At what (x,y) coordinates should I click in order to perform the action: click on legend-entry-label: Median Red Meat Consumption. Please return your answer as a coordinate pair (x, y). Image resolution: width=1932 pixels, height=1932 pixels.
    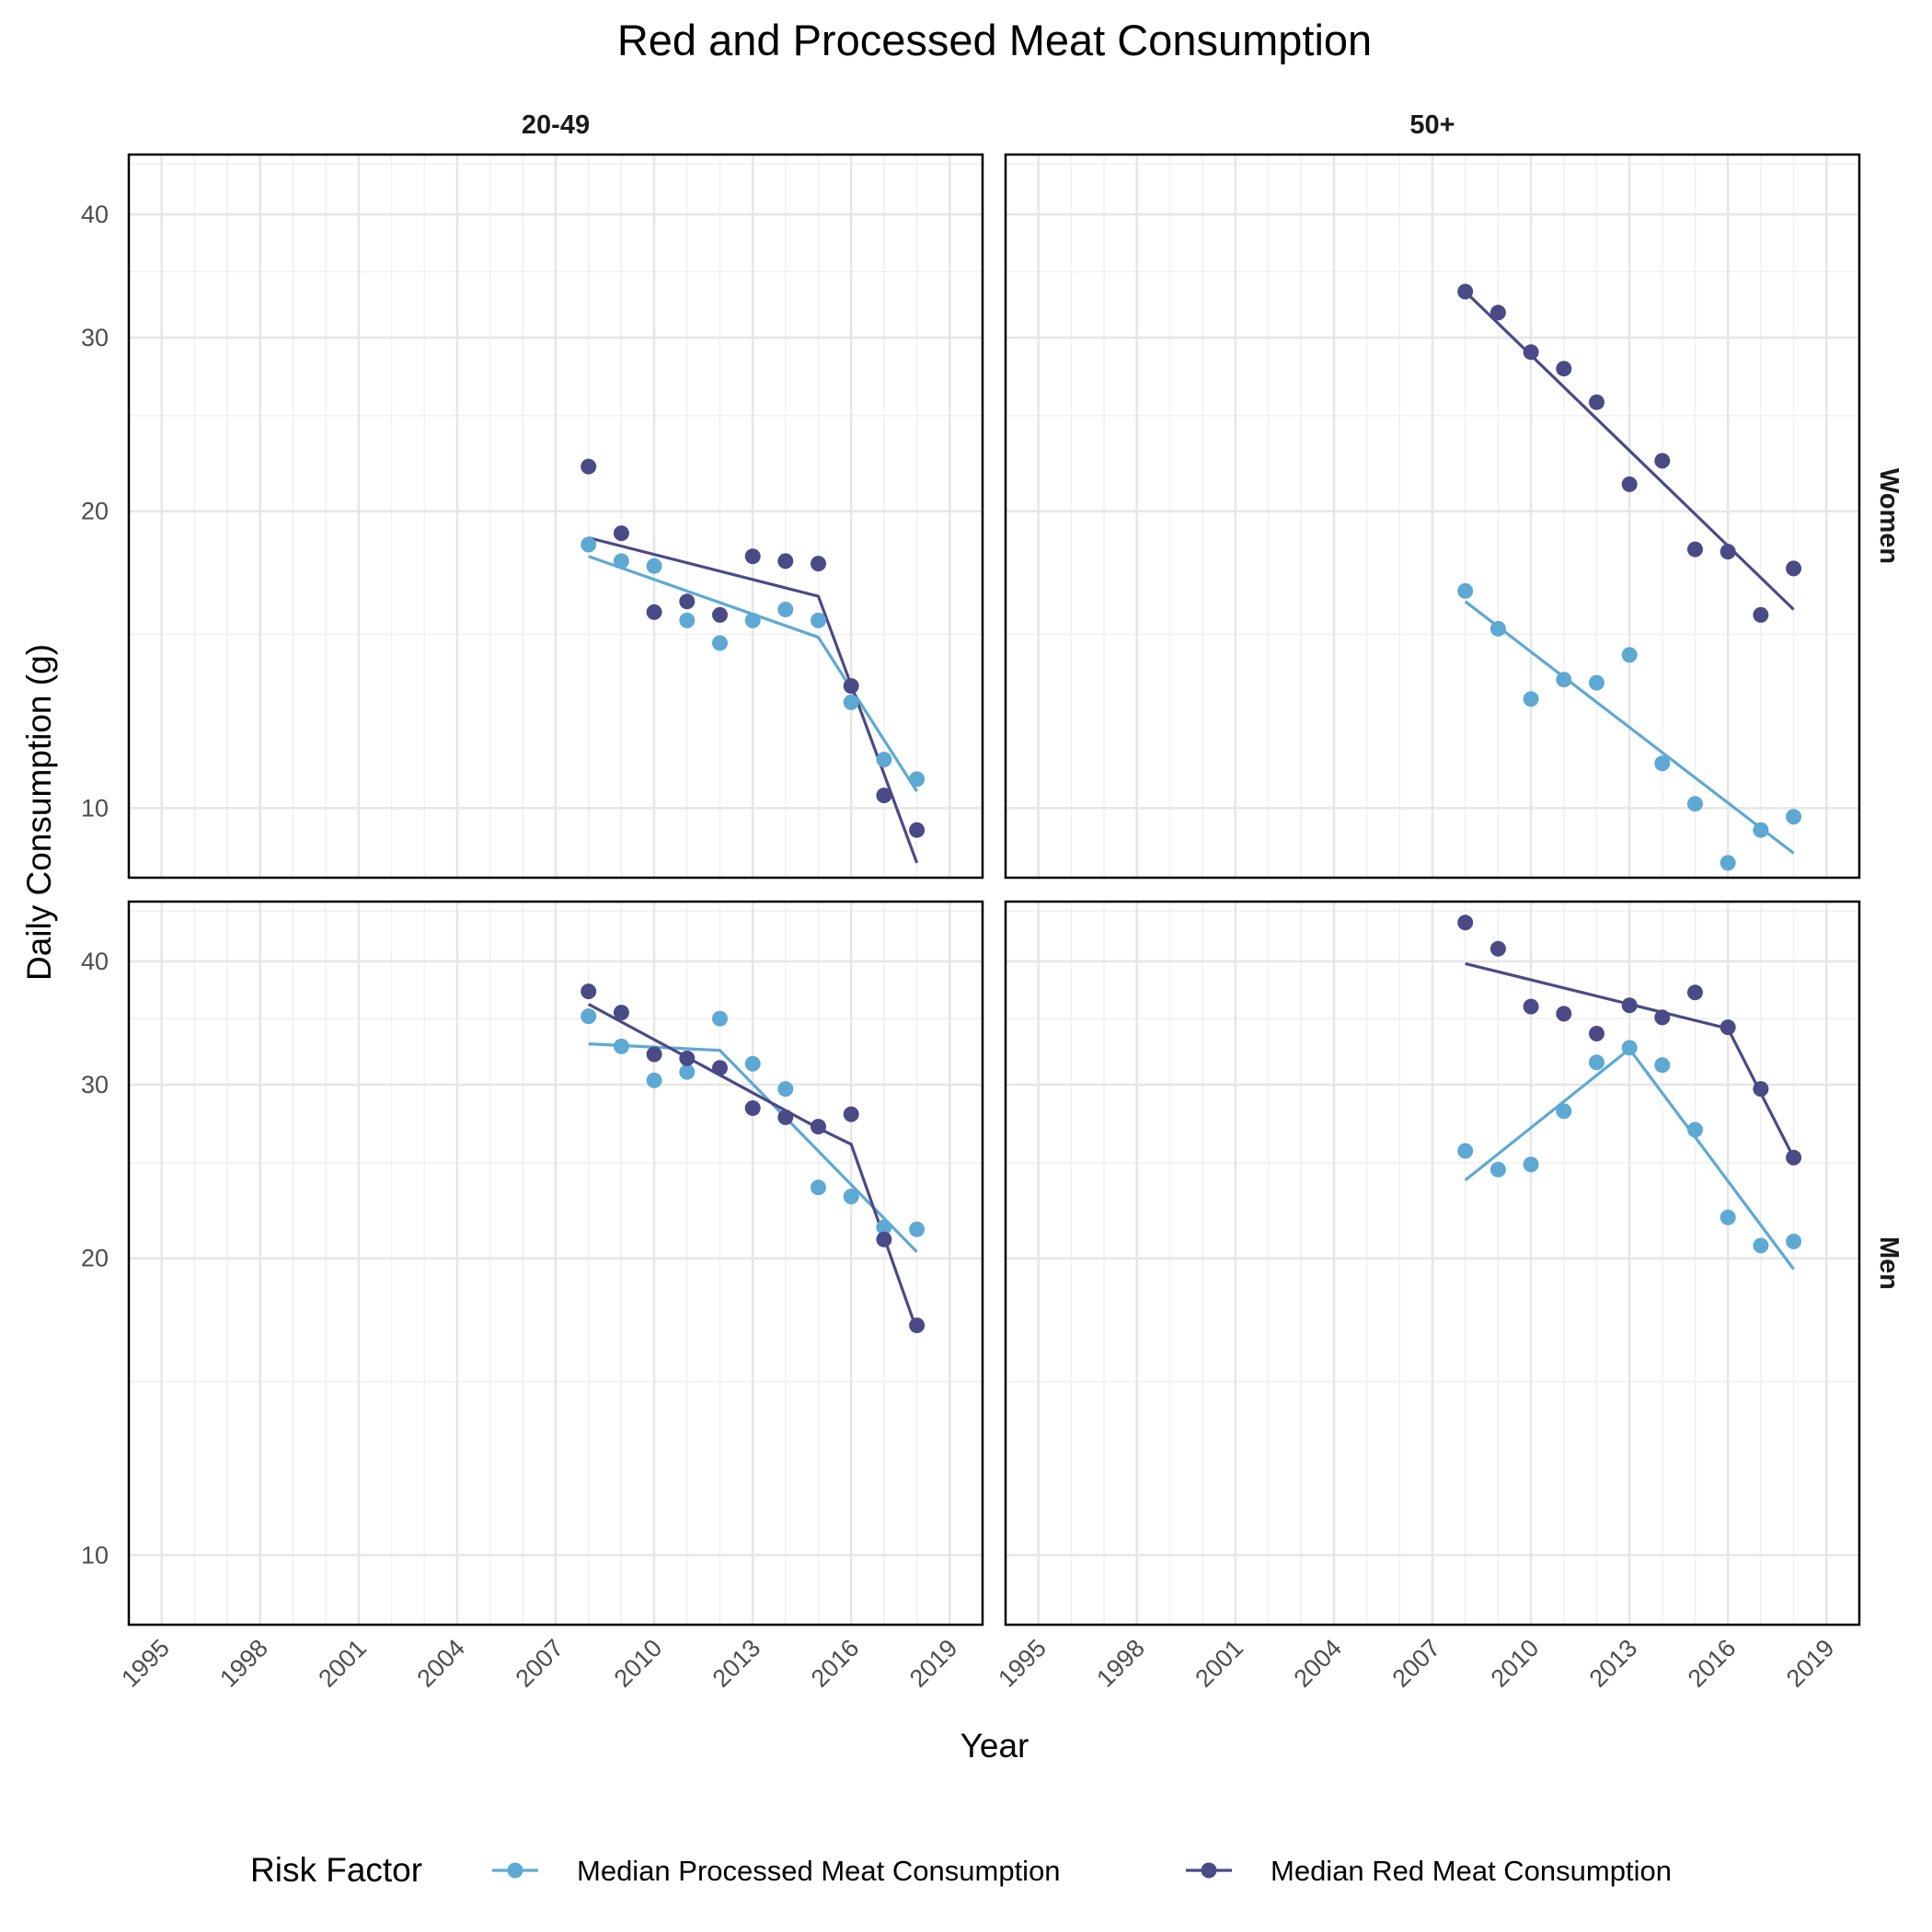
    Looking at the image, I should click on (1471, 1871).